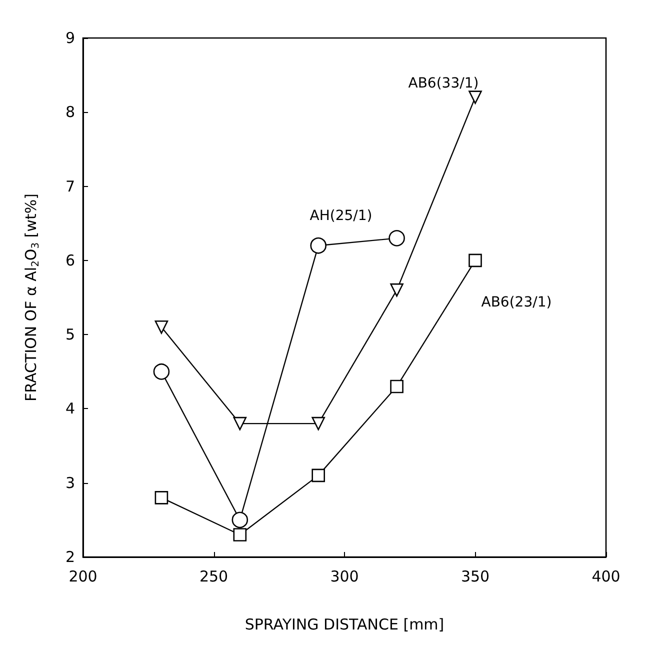 This screenshot has height=645, width=647. I want to click on series-label: AH(25/1), so click(341, 216).